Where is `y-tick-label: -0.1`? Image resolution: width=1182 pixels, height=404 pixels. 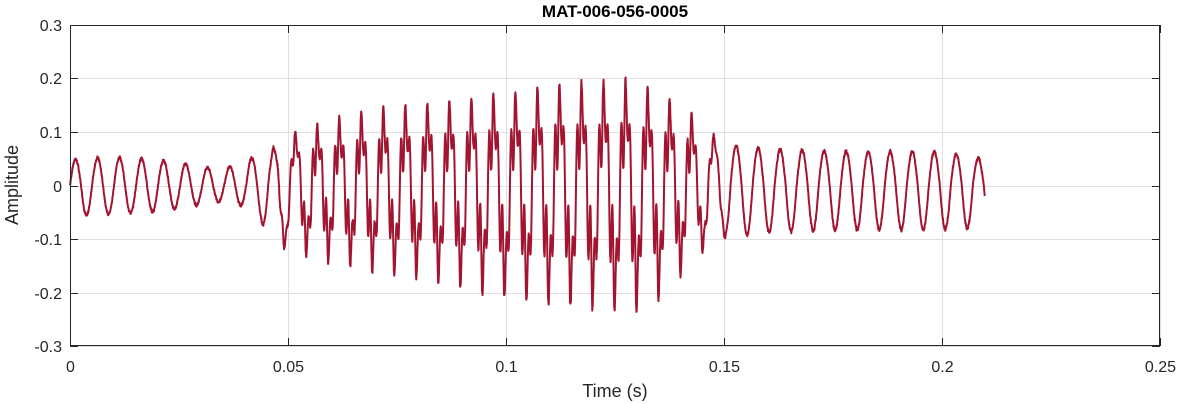 y-tick-label: -0.1 is located at coordinates (48, 240).